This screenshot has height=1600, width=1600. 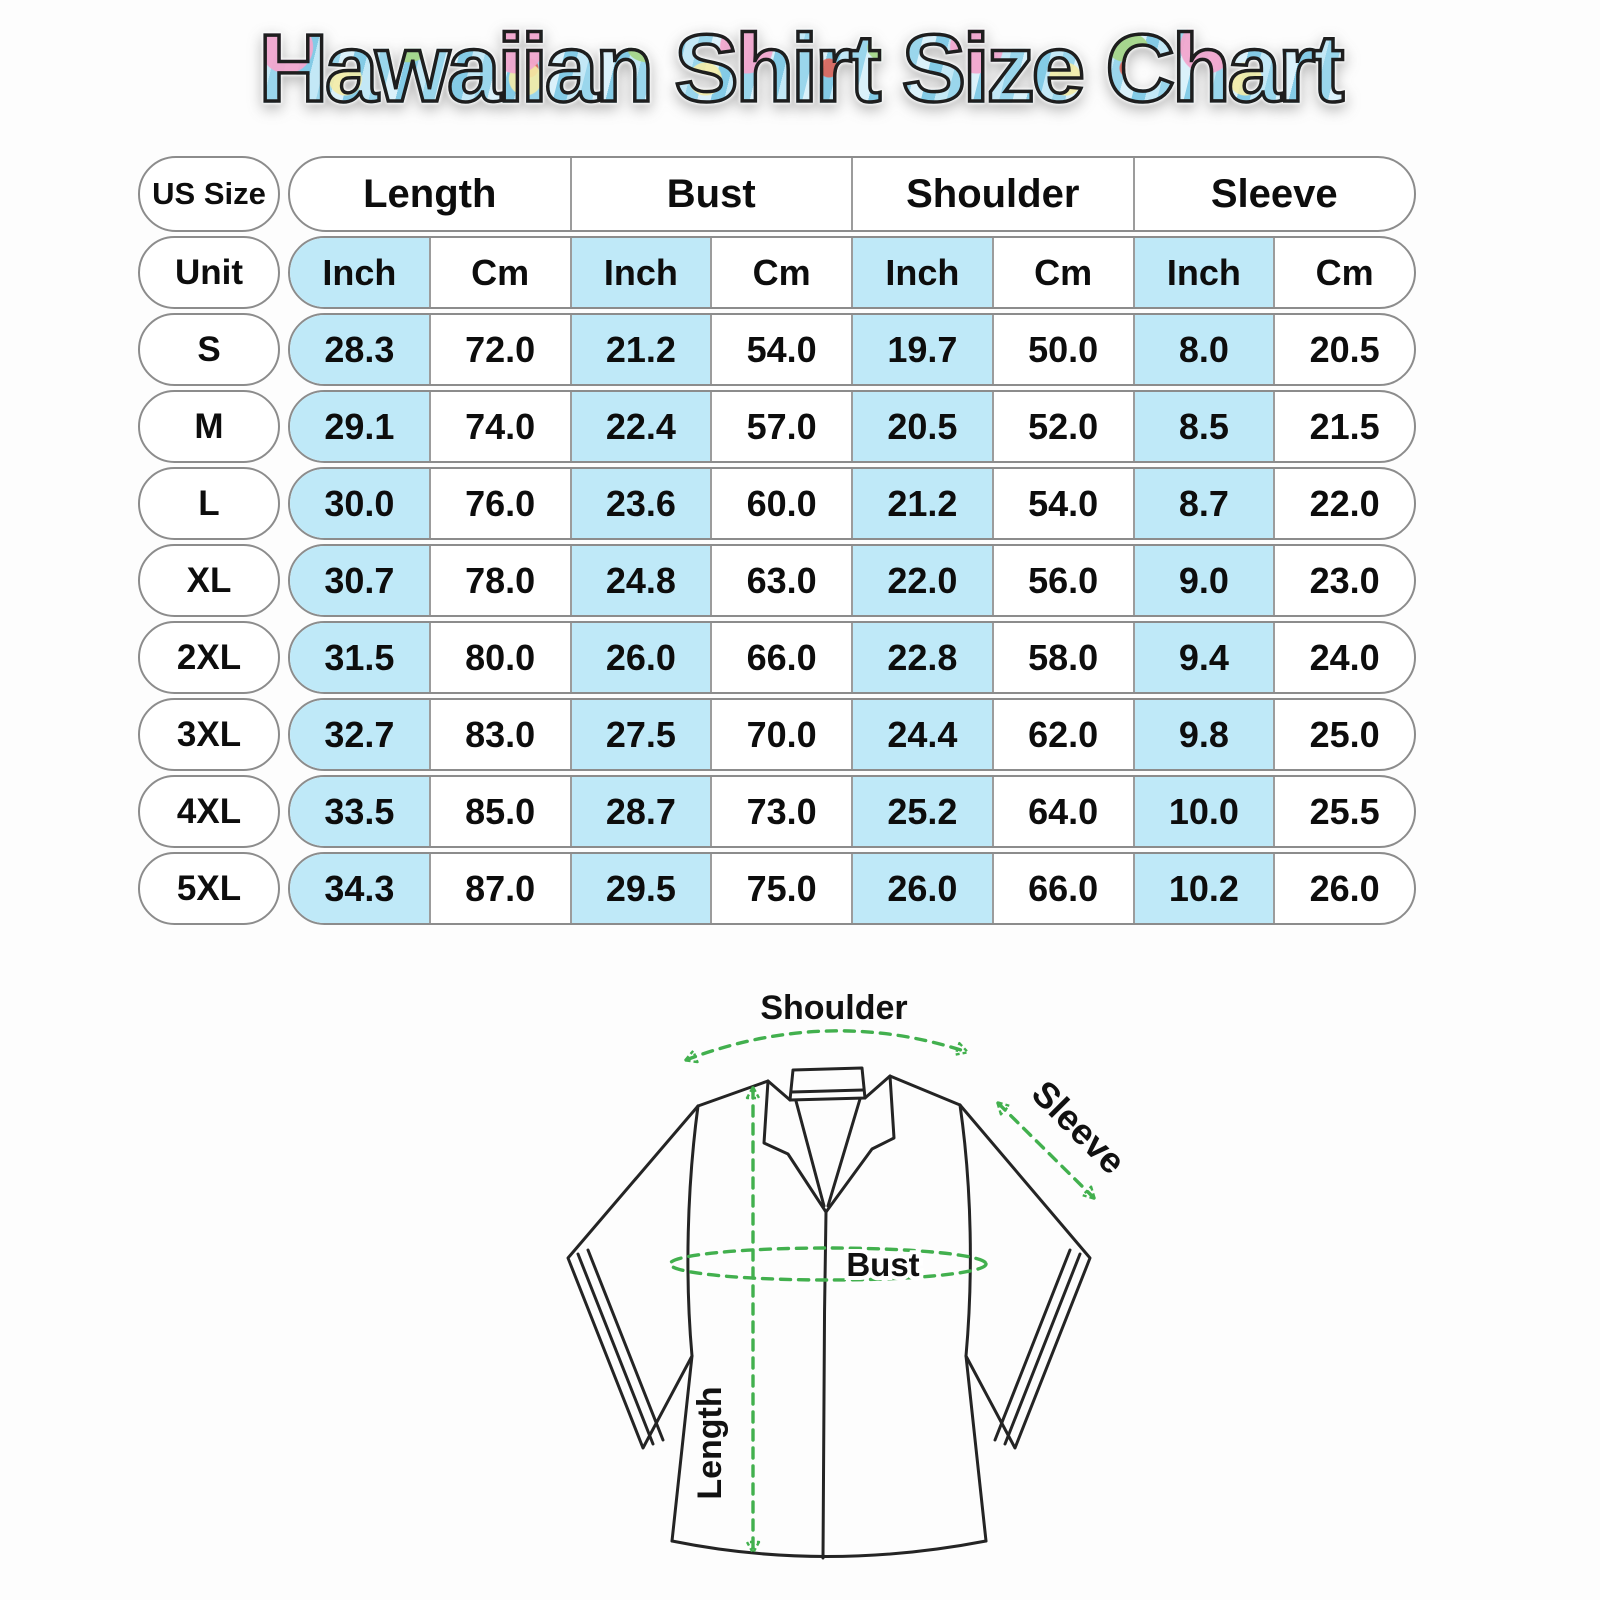 What do you see at coordinates (1343, 426) in the screenshot?
I see `value-cell-cm: 21.5` at bounding box center [1343, 426].